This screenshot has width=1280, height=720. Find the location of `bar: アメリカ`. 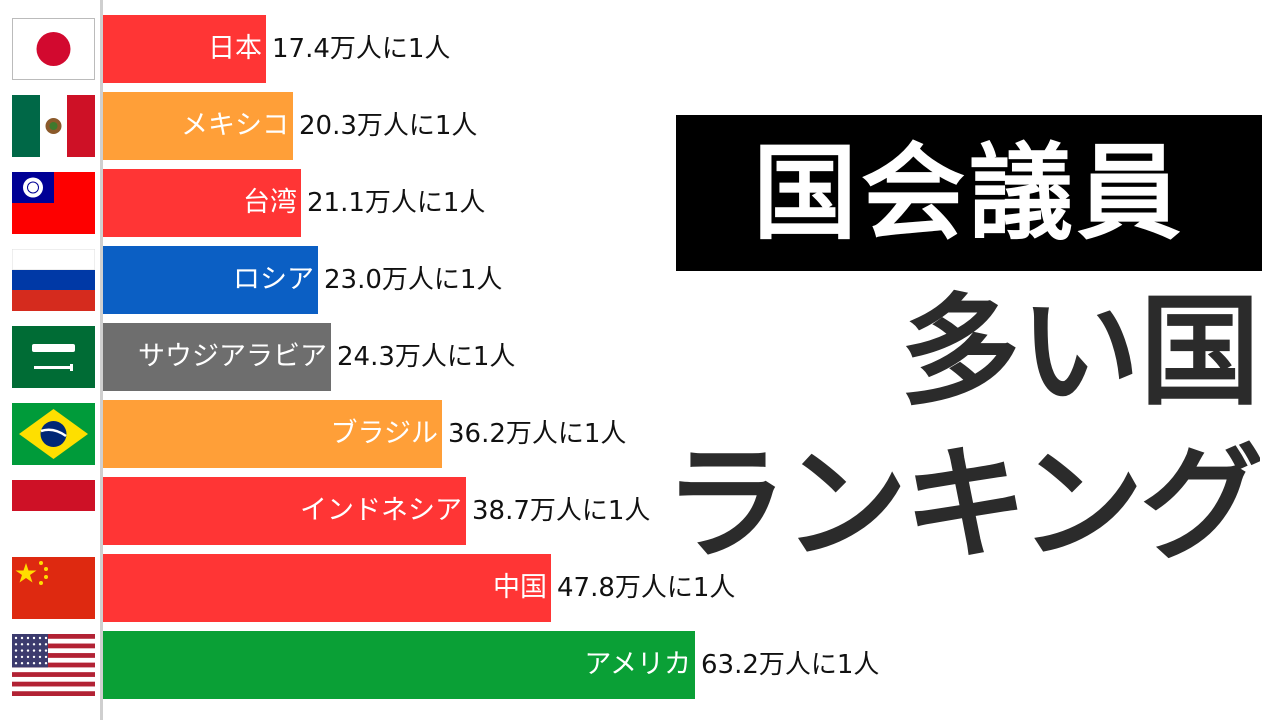

bar: アメリカ is located at coordinates (399, 665).